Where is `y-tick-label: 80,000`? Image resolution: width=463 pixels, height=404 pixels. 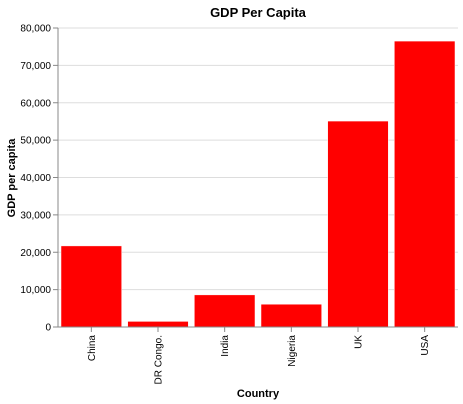
y-tick-label: 80,000 is located at coordinates (35, 29).